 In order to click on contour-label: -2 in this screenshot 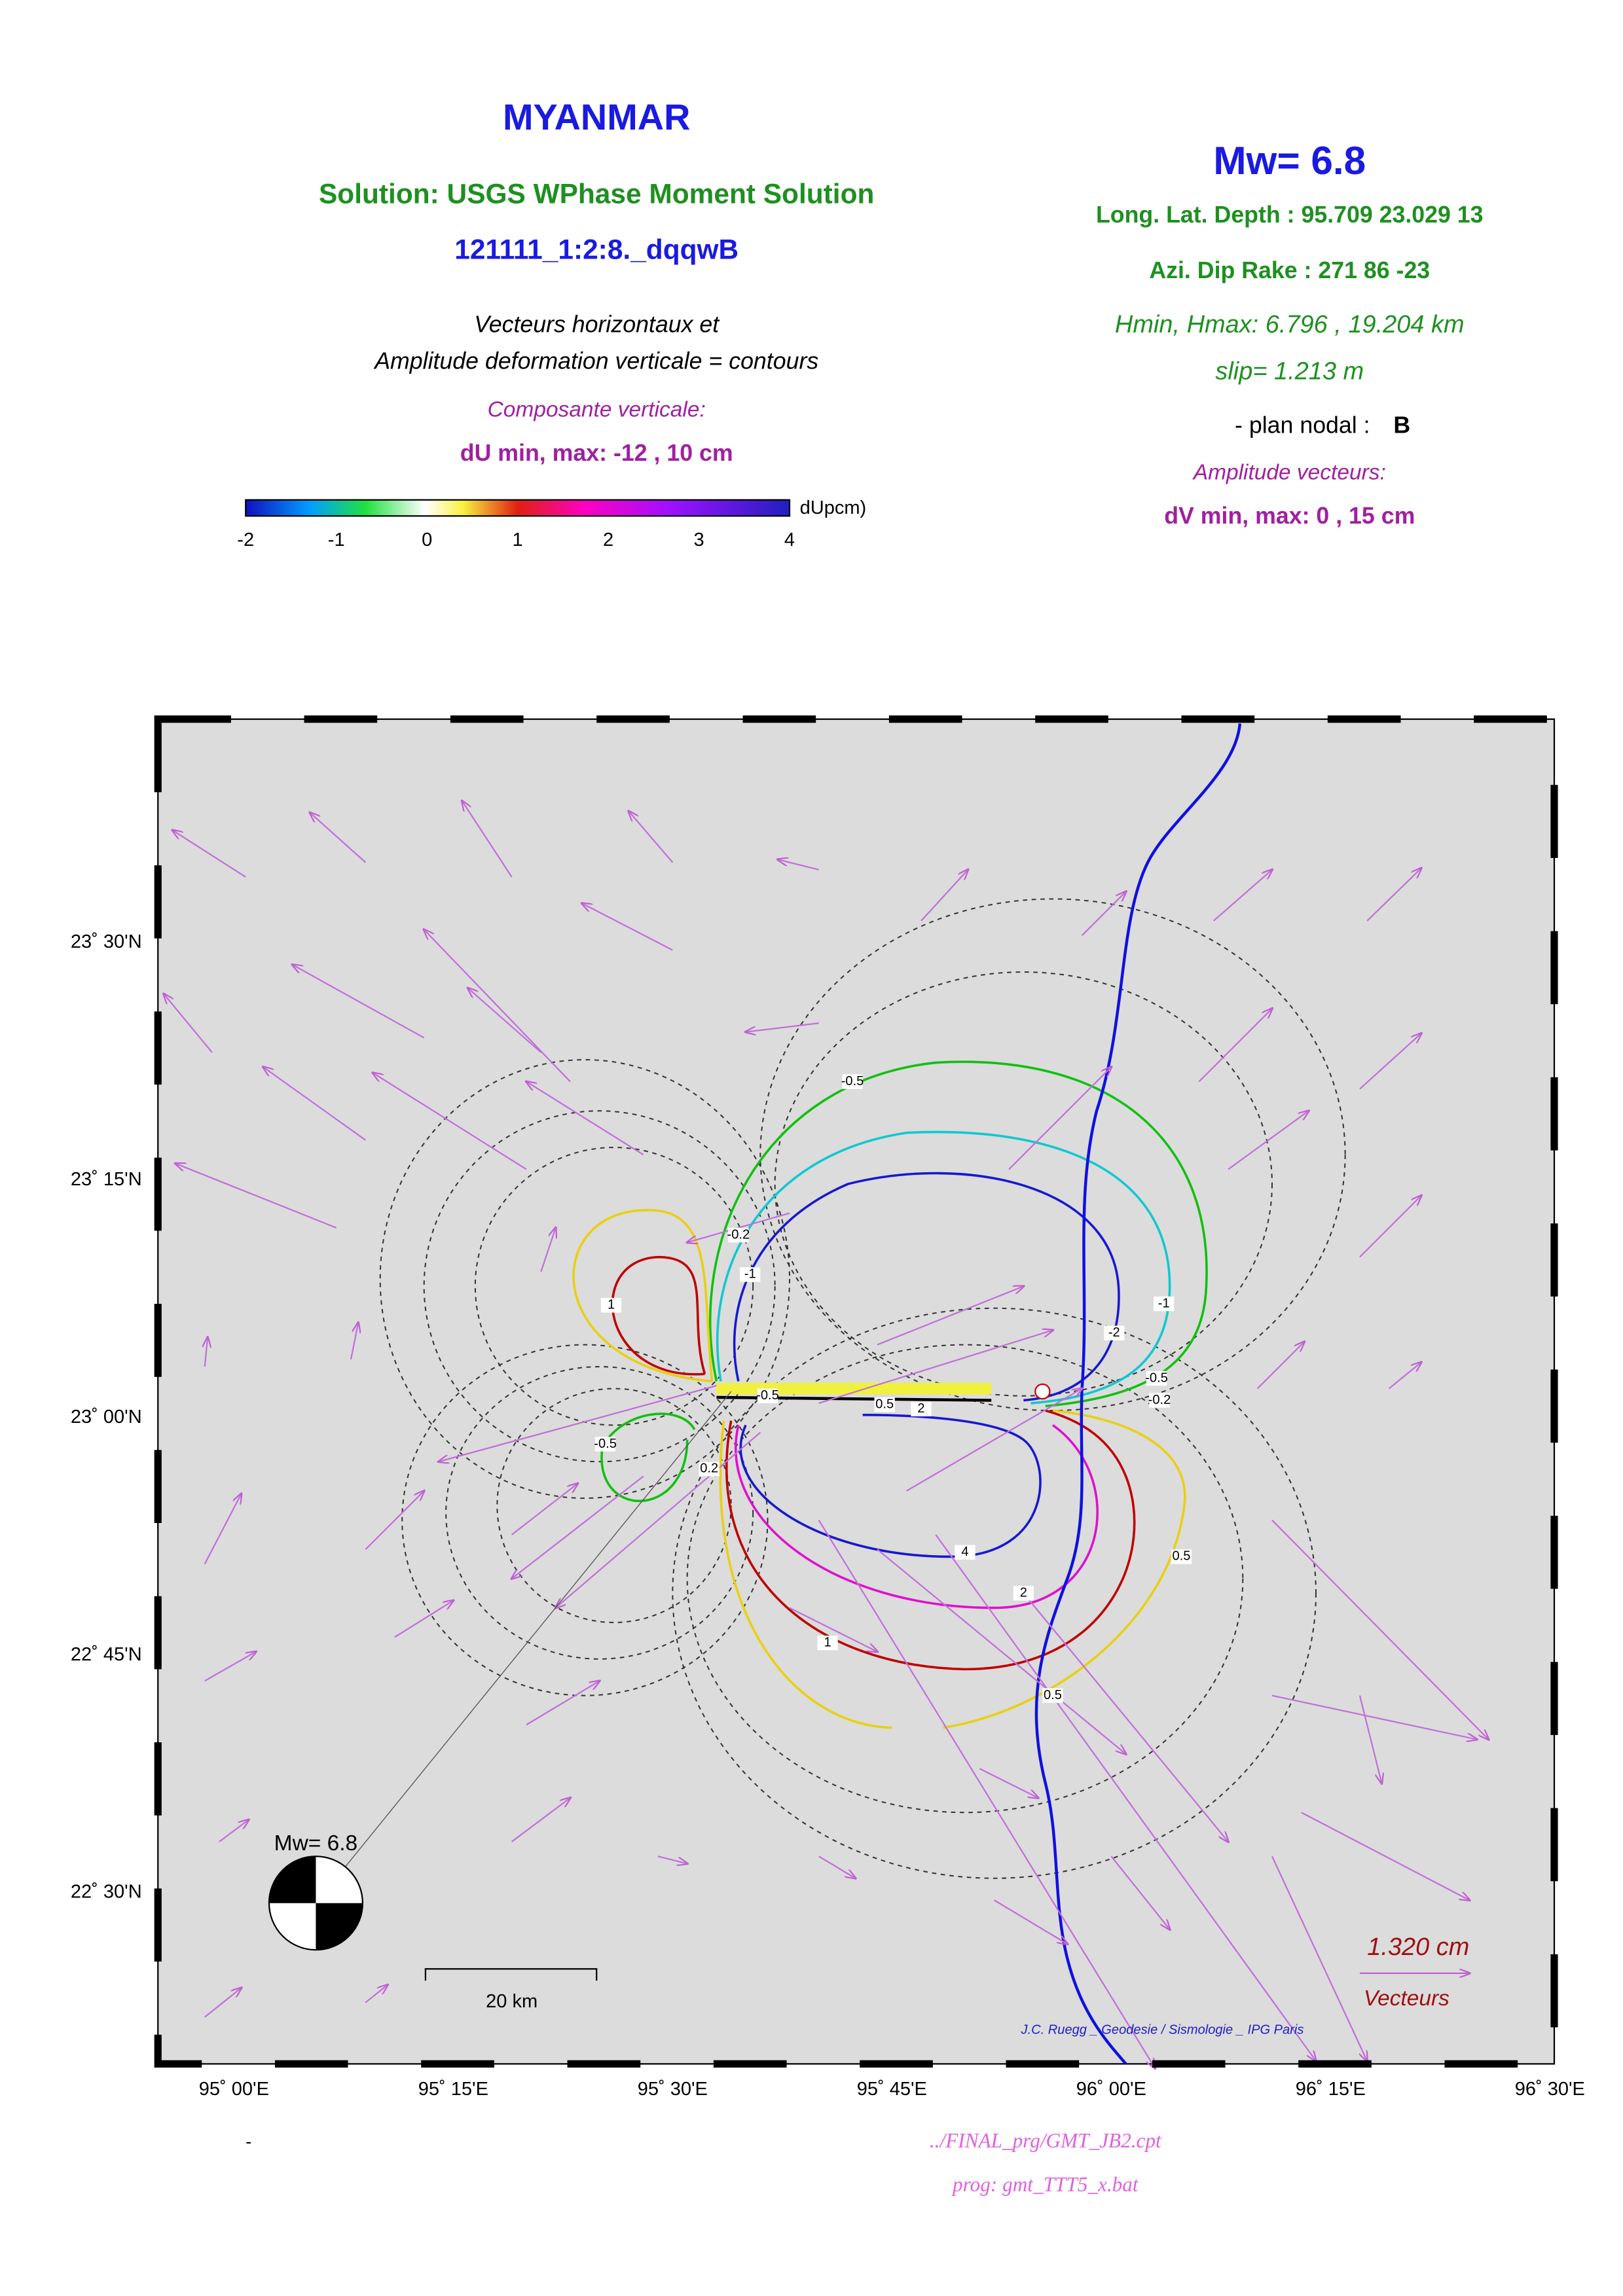, I will do `click(1114, 1332)`.